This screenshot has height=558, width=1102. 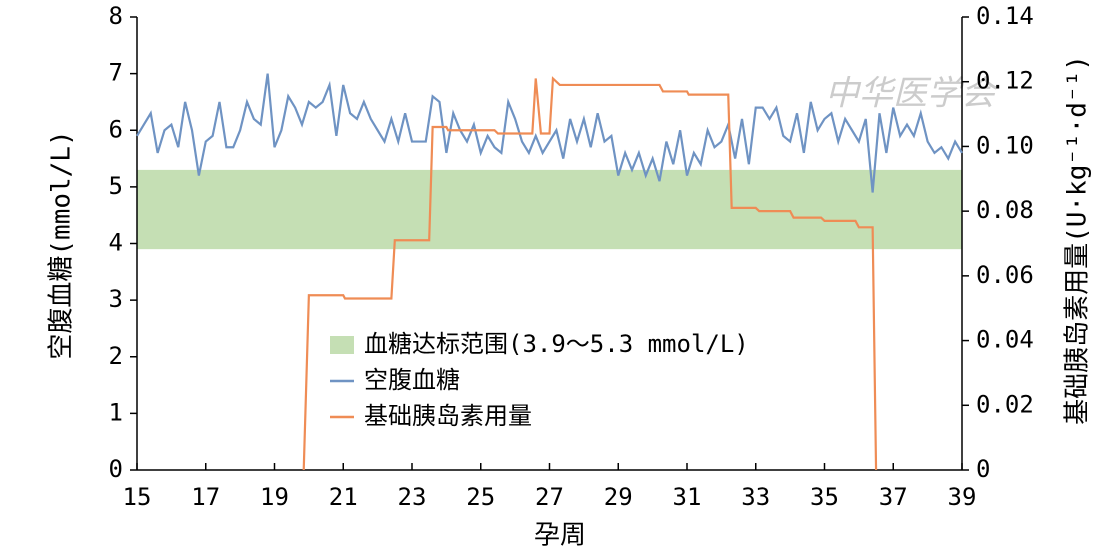 I want to click on y-tick-label: 7, so click(x=116, y=73).